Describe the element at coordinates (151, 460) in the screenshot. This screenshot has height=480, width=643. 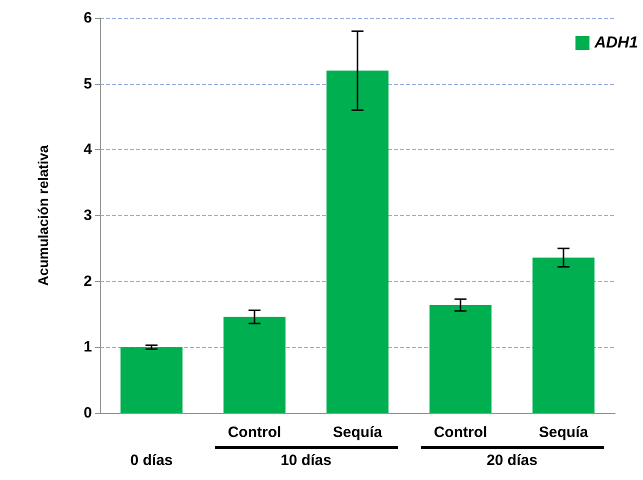
I see `text: 0 días` at that location.